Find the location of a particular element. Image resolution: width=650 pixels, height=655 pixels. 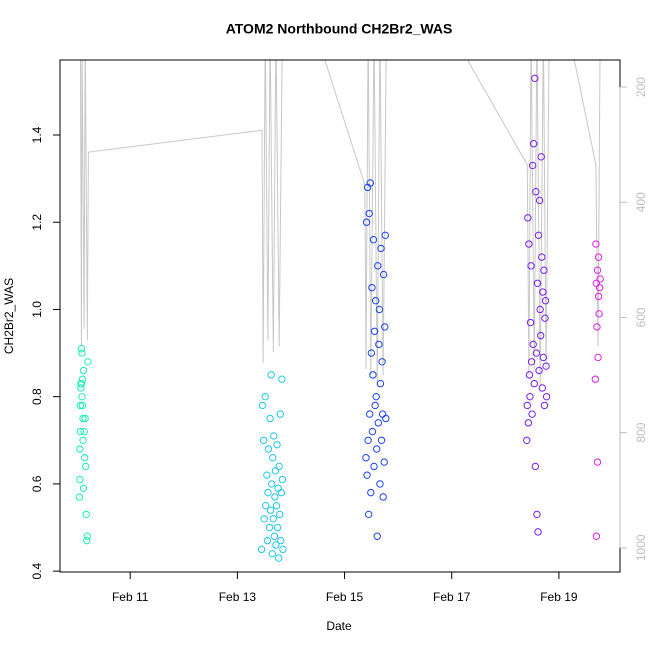

x-tick-label: Feb 15 is located at coordinates (345, 597).